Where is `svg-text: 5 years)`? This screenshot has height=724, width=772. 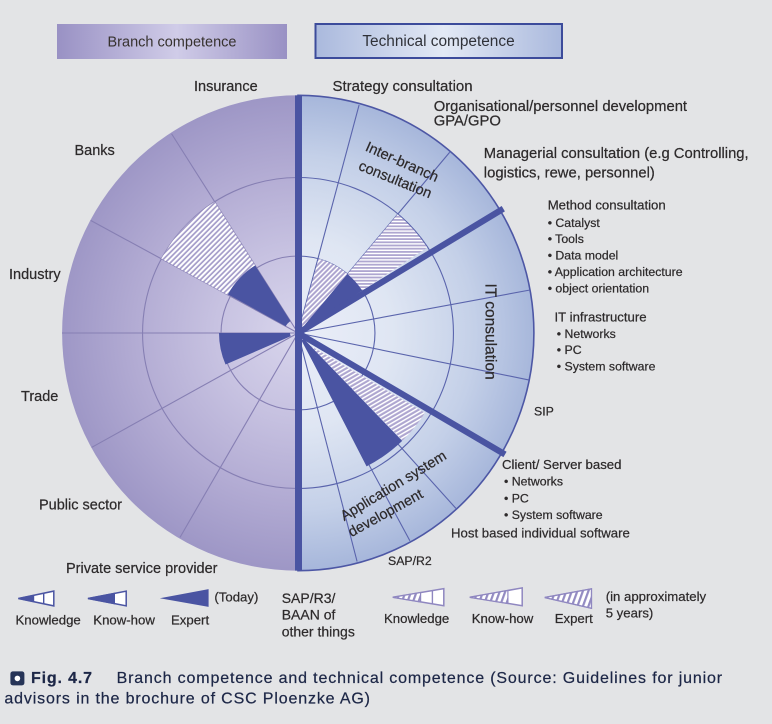 svg-text: 5 years) is located at coordinates (630, 613).